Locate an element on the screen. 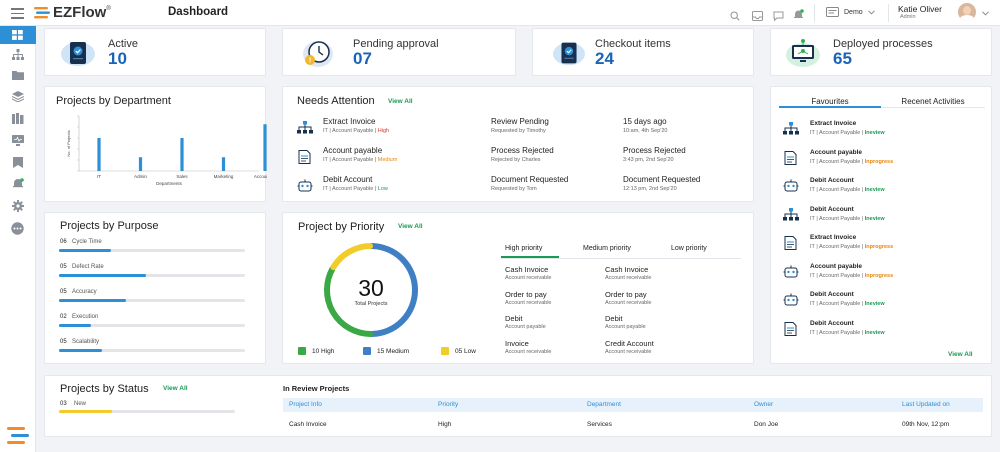 This screenshot has height=452, width=1000. tab-recent-activities-label: Recenet Activities is located at coordinates (933, 101).